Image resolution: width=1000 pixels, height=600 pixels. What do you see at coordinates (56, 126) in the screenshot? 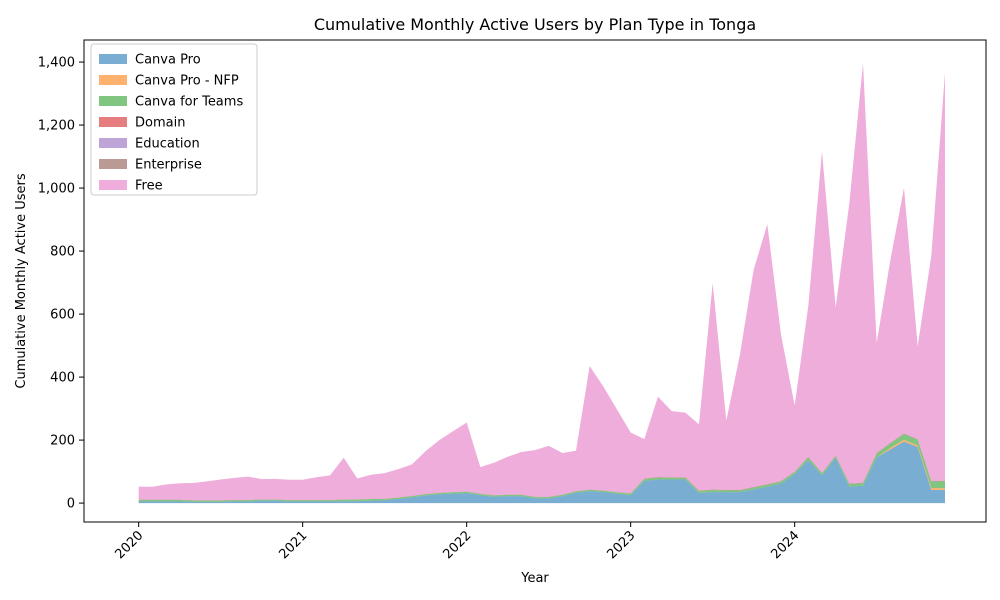
I see `y-tick-label-6: 1,200` at bounding box center [56, 126].